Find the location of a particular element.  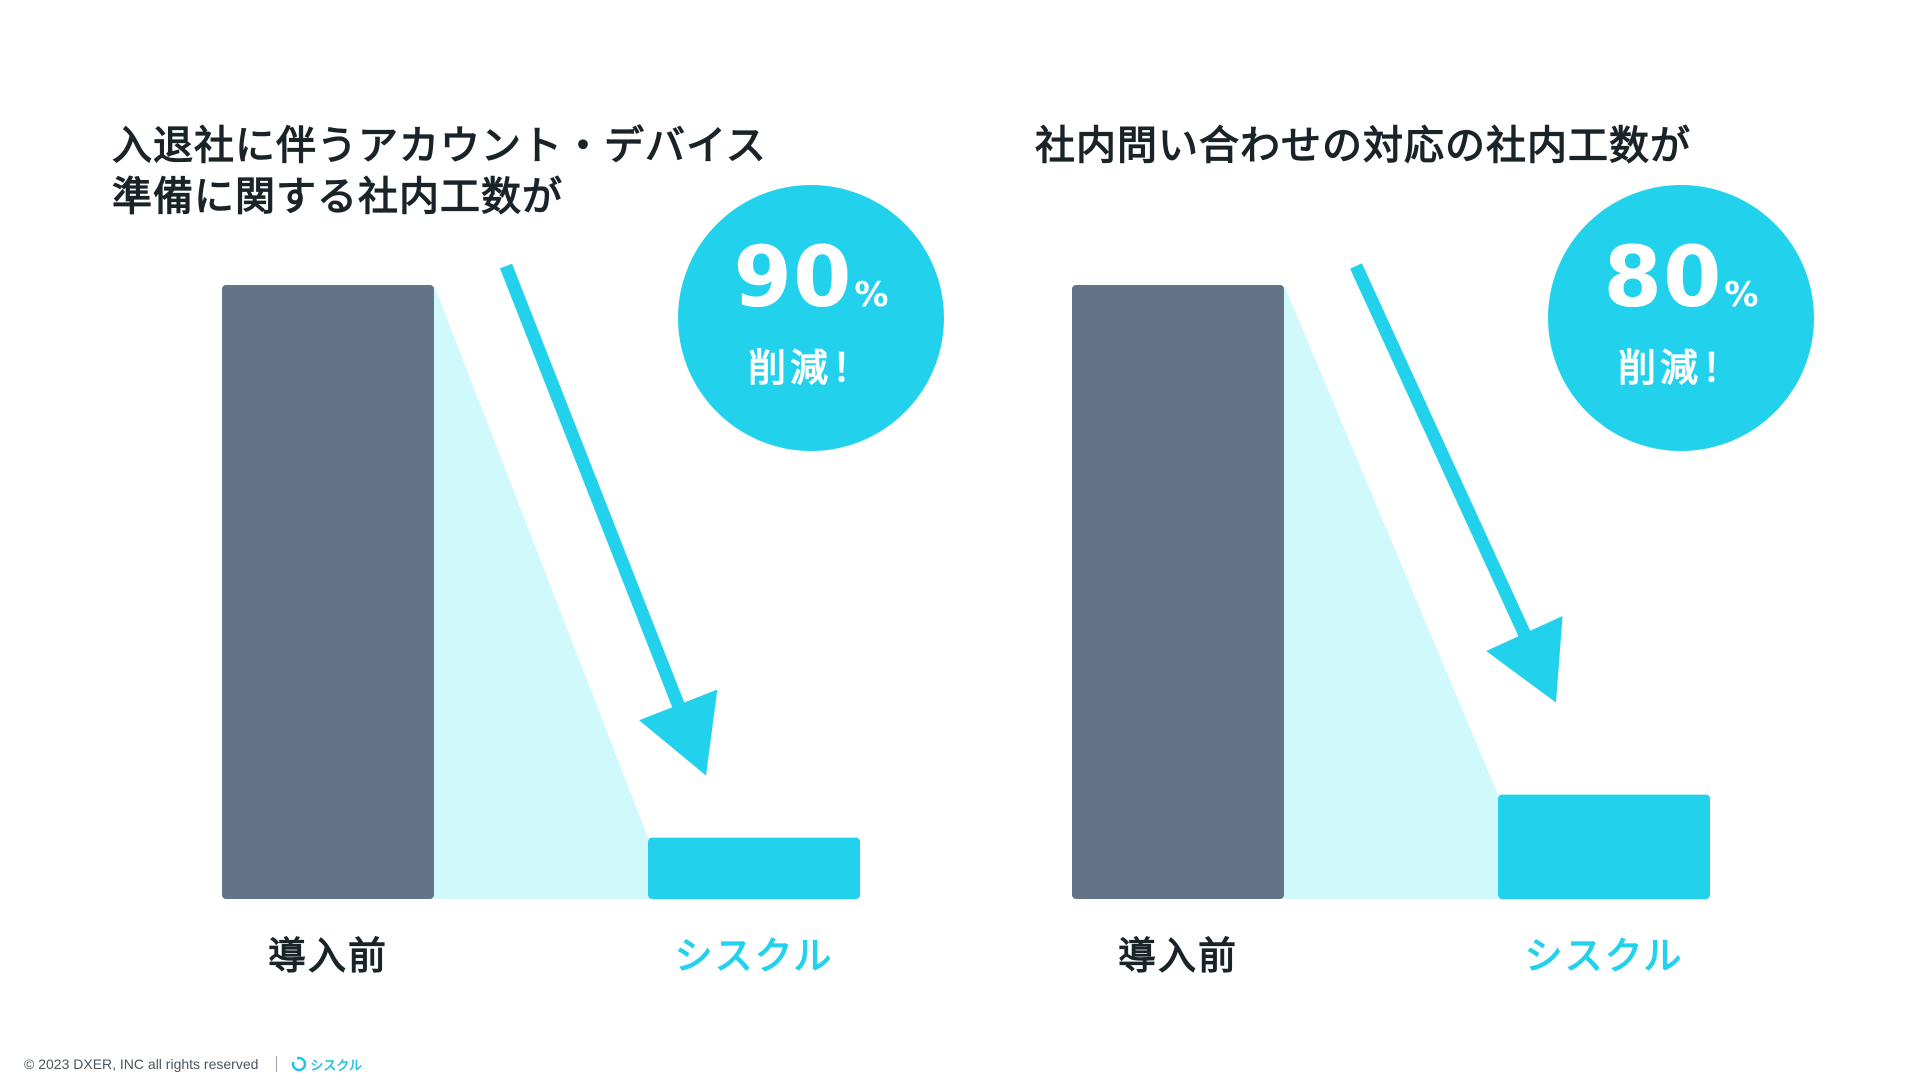

reduction-badge: 80% 削減！ is located at coordinates (1681, 318).